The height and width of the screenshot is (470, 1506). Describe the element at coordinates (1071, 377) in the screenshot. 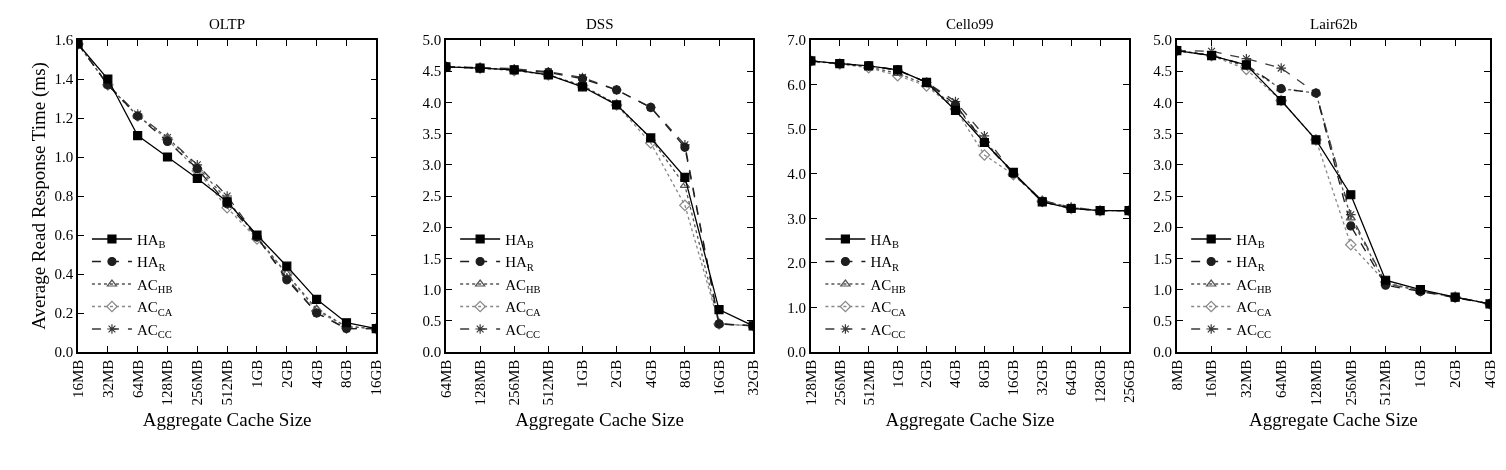

I see `x-tick-label: 64GB` at that location.